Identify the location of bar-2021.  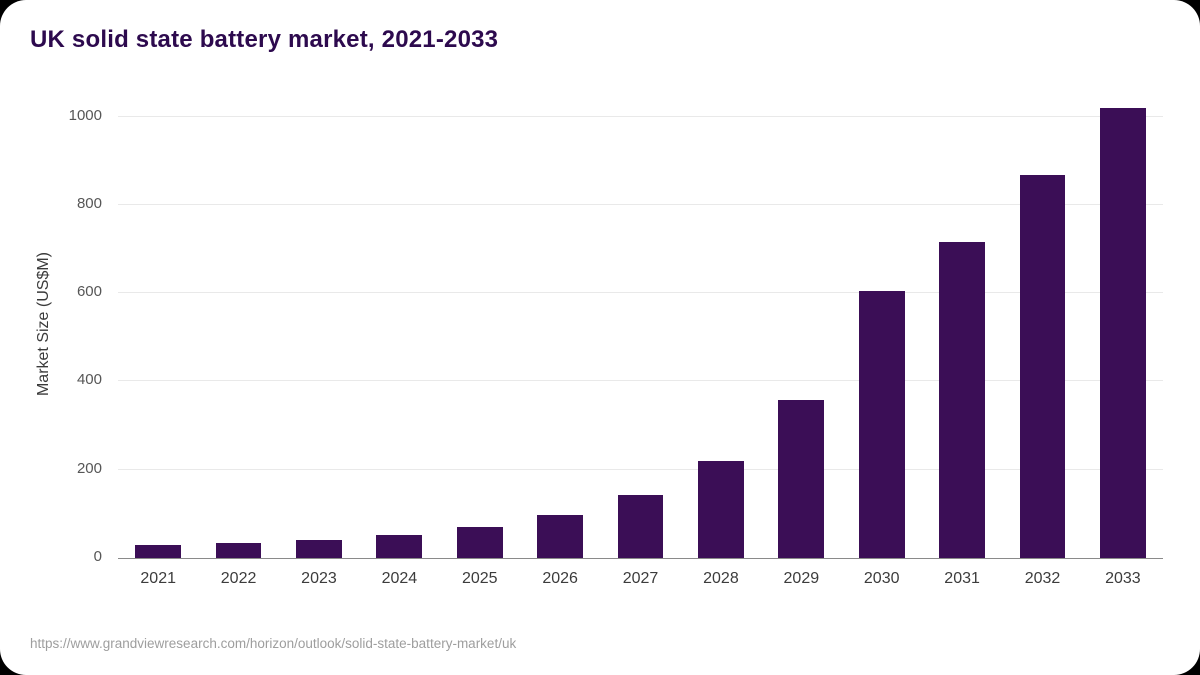
(158, 551).